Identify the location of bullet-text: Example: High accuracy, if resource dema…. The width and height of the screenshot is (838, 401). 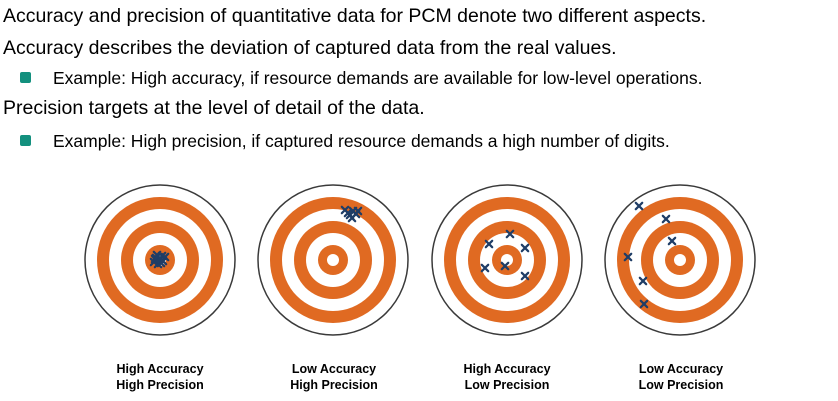
(378, 78).